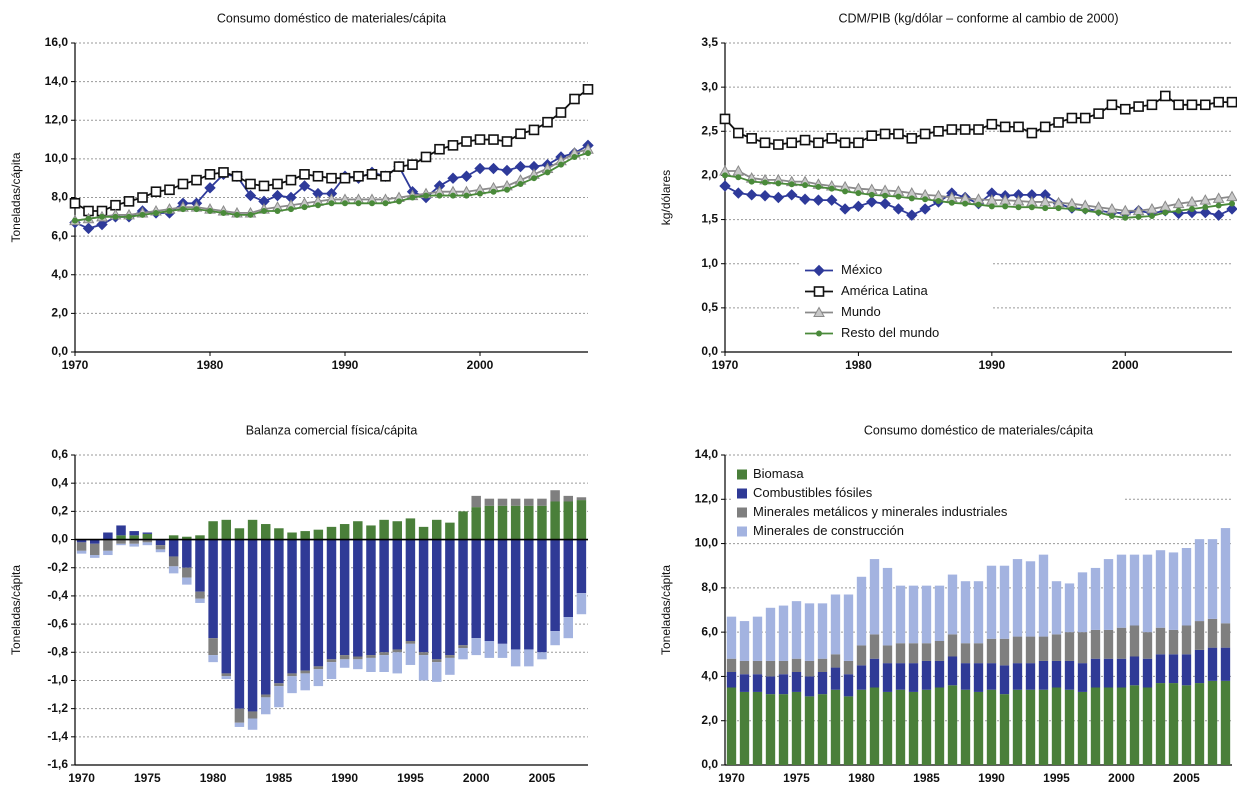 The width and height of the screenshot is (1237, 794). Describe the element at coordinates (709, 219) in the screenshot. I see `y-tick-label: 1,5` at that location.